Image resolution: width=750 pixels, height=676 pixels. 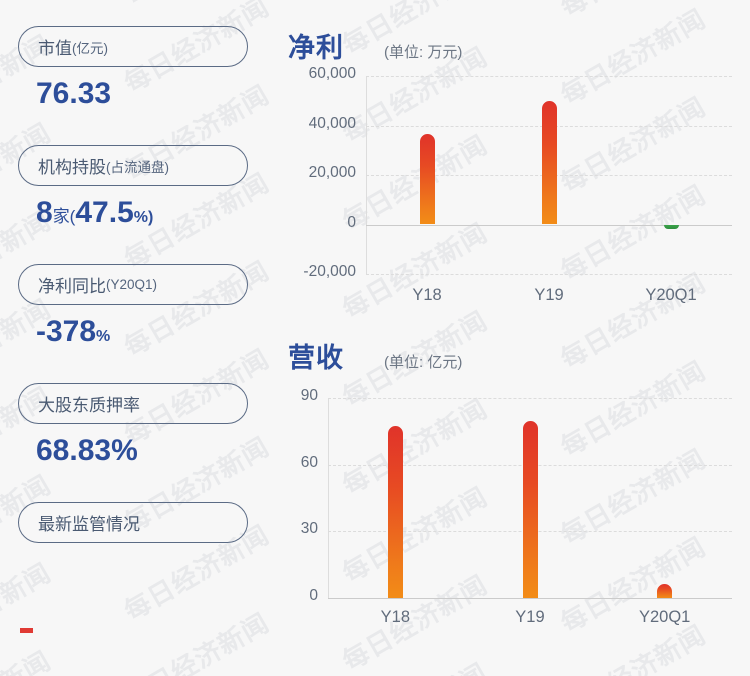 What do you see at coordinates (143, 217) in the screenshot?
I see `metric-value-suffix: %)` at bounding box center [143, 217].